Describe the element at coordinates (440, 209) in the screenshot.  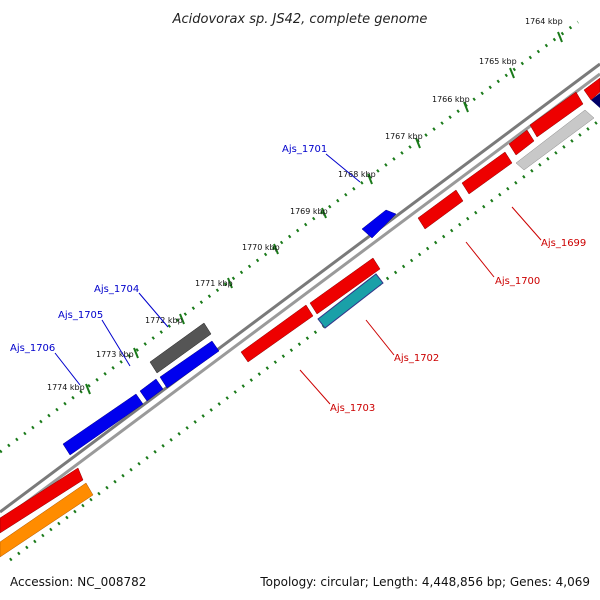
I see `gene-ajs-1700-arrow` at that location.